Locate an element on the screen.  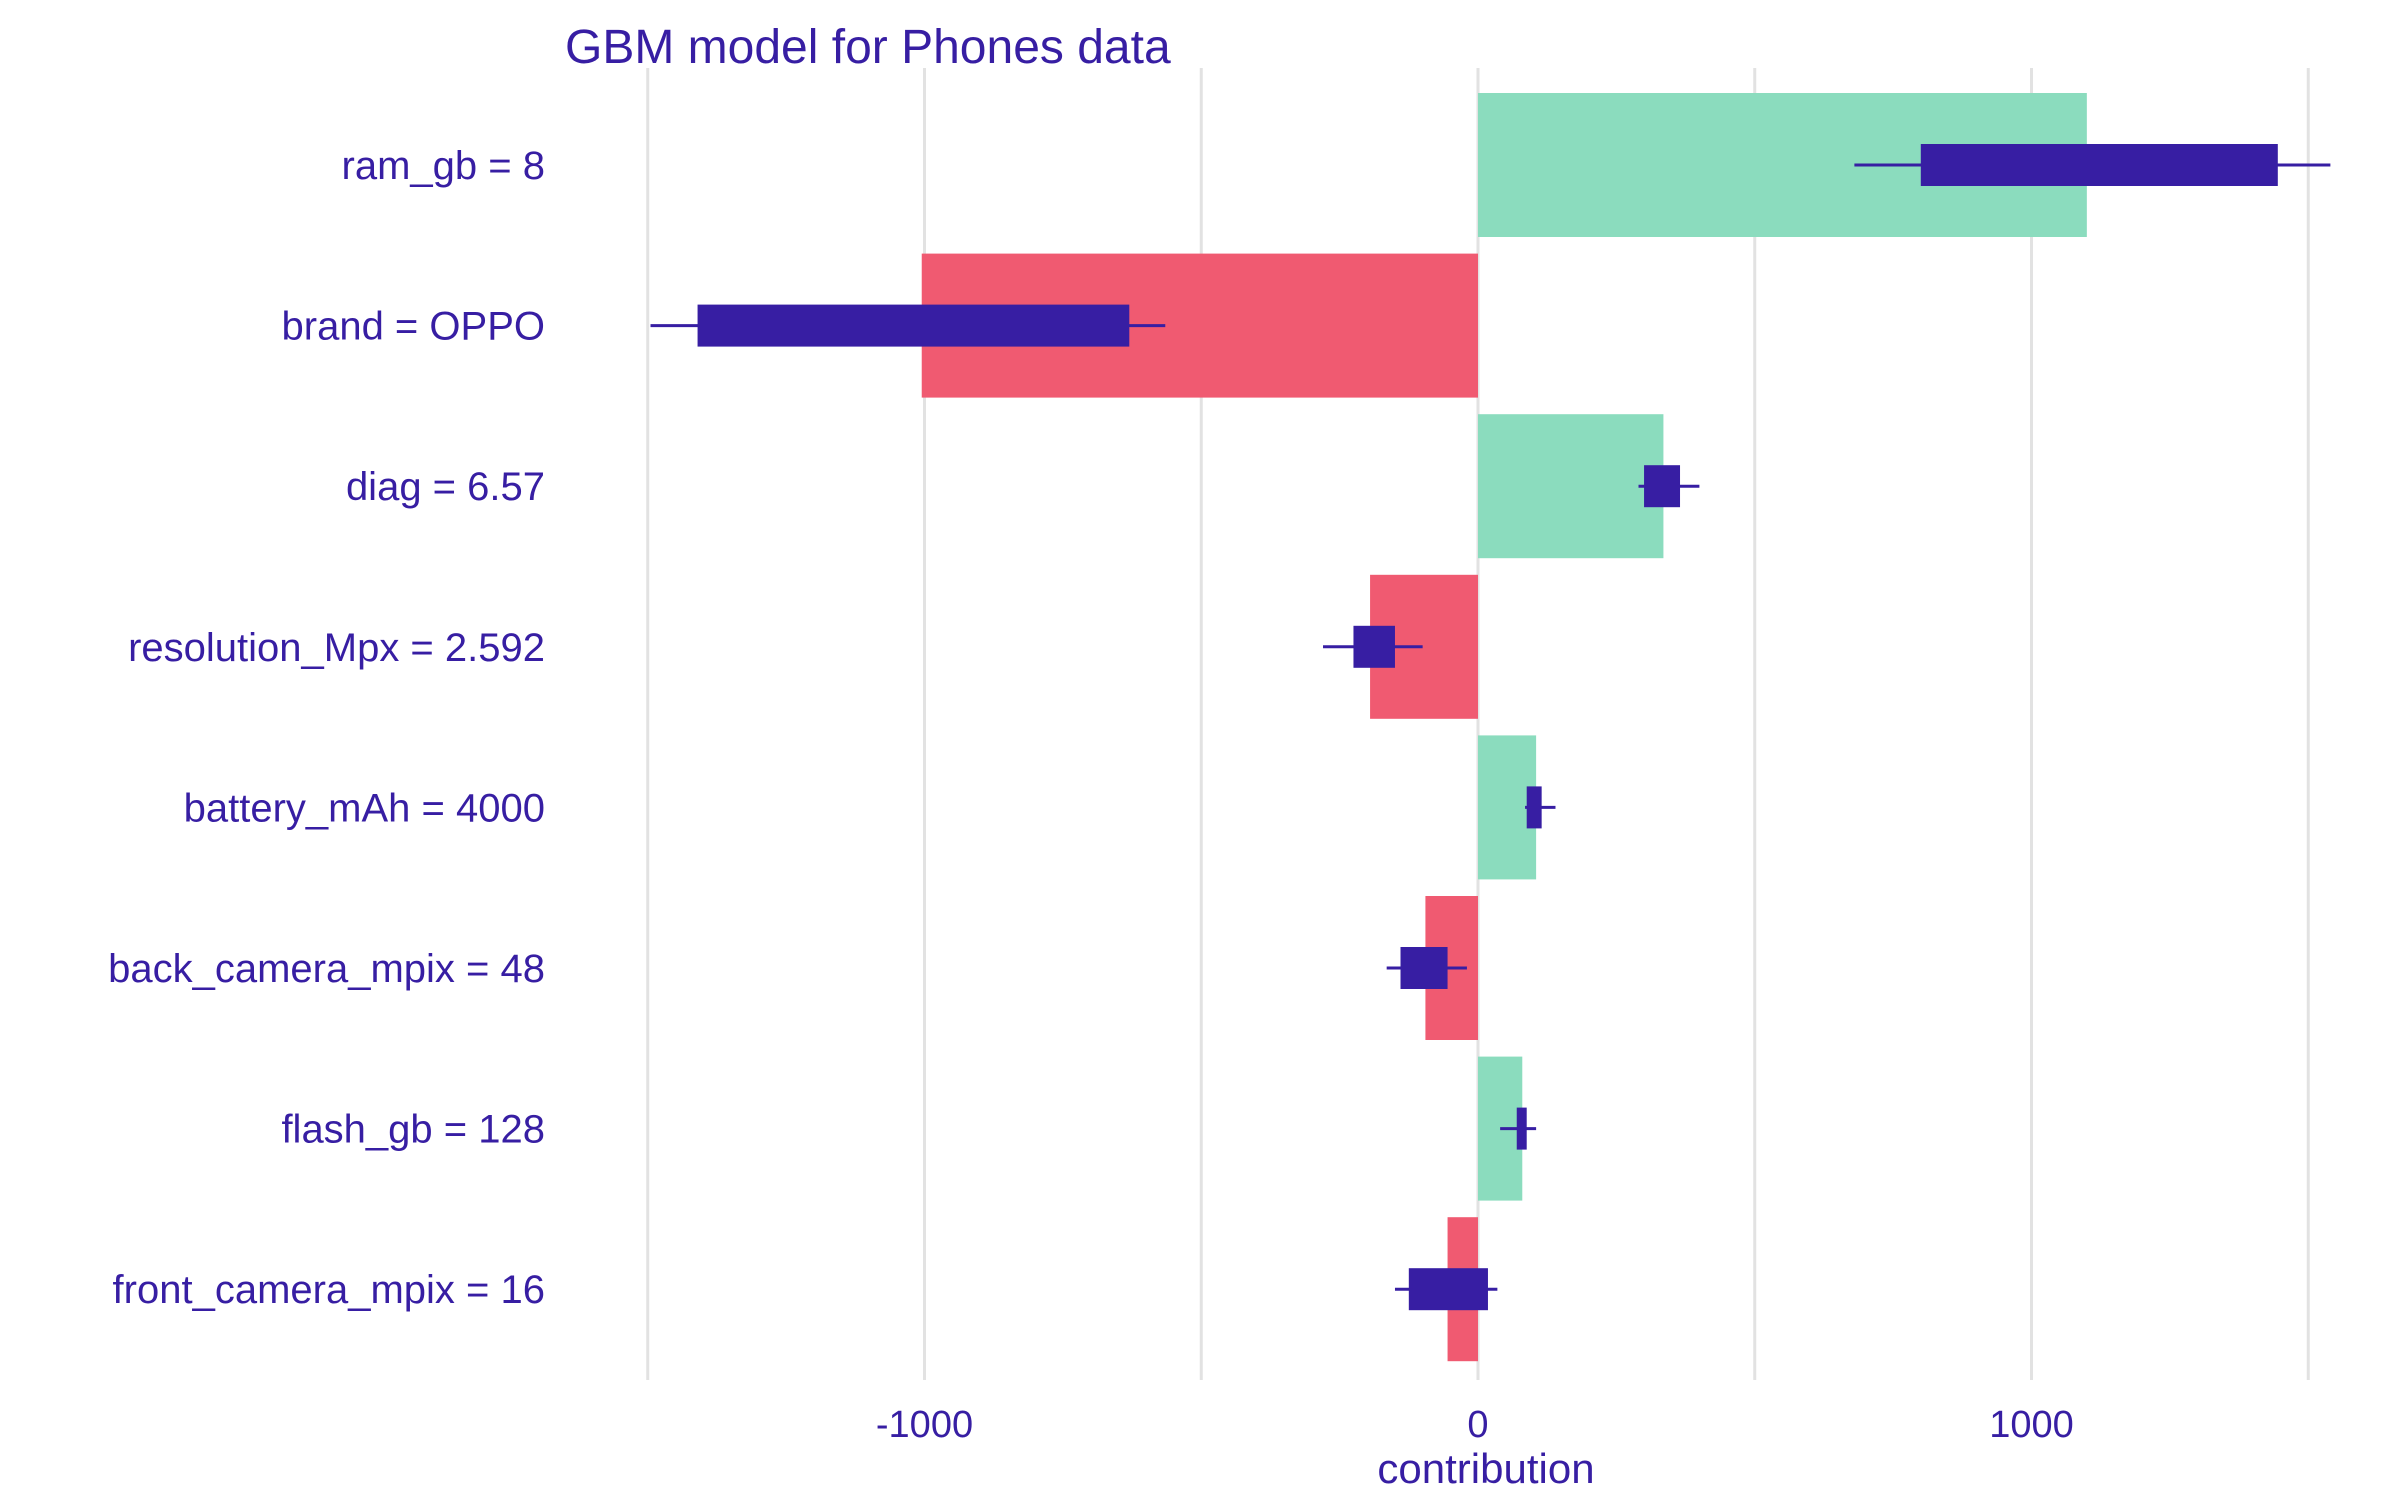
chart-title: GBM model for Phones data is located at coordinates (868, 47).